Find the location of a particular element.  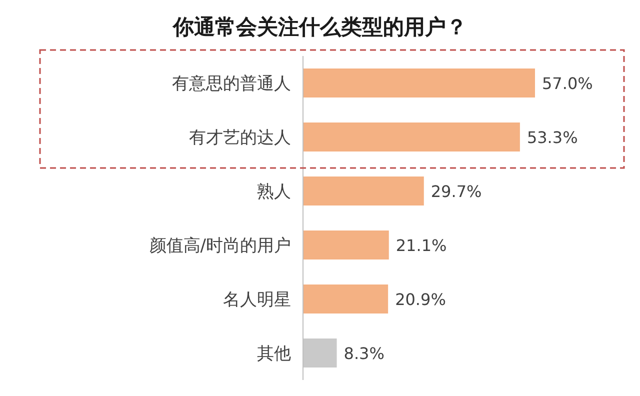

data-label: 53.3% is located at coordinates (552, 137).